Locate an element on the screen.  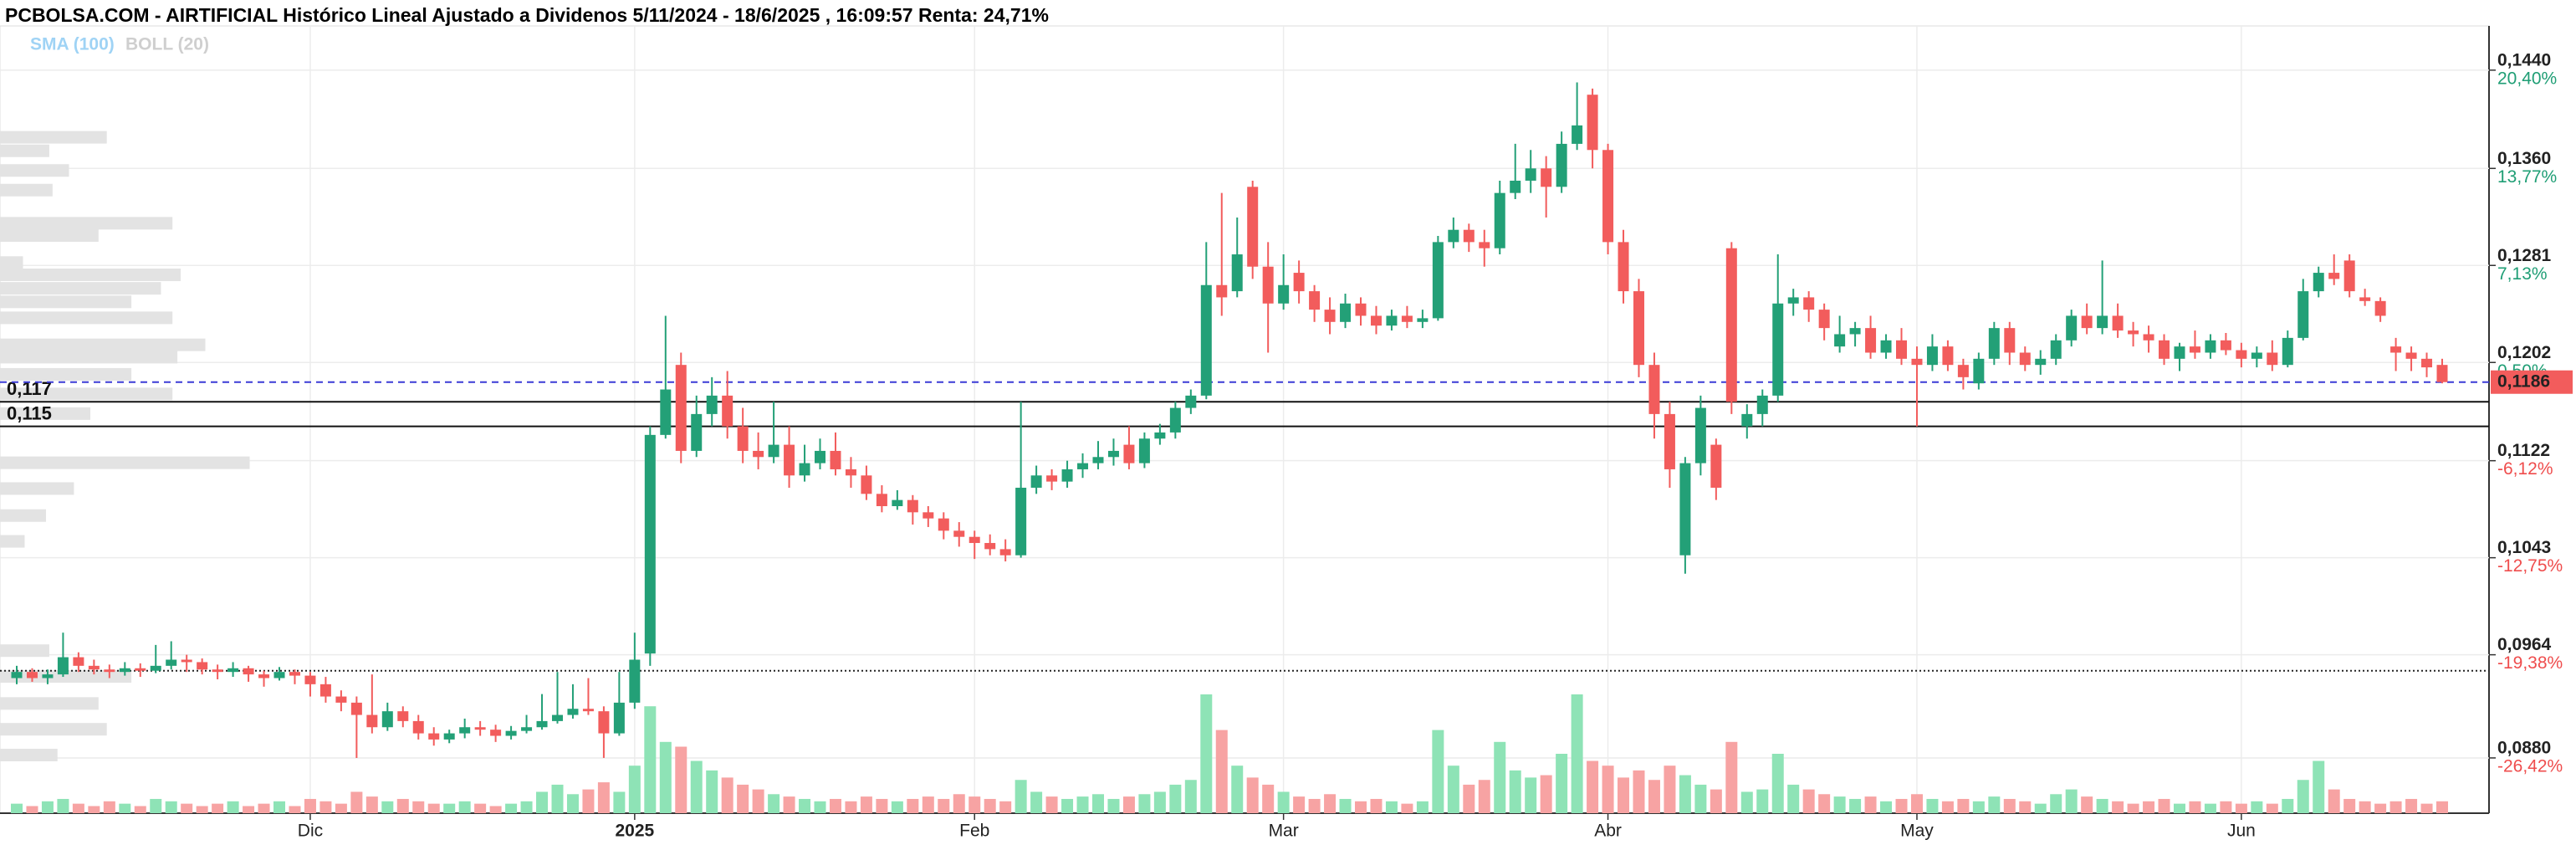
y-tick-pct: -6,12% is located at coordinates (2525, 469).